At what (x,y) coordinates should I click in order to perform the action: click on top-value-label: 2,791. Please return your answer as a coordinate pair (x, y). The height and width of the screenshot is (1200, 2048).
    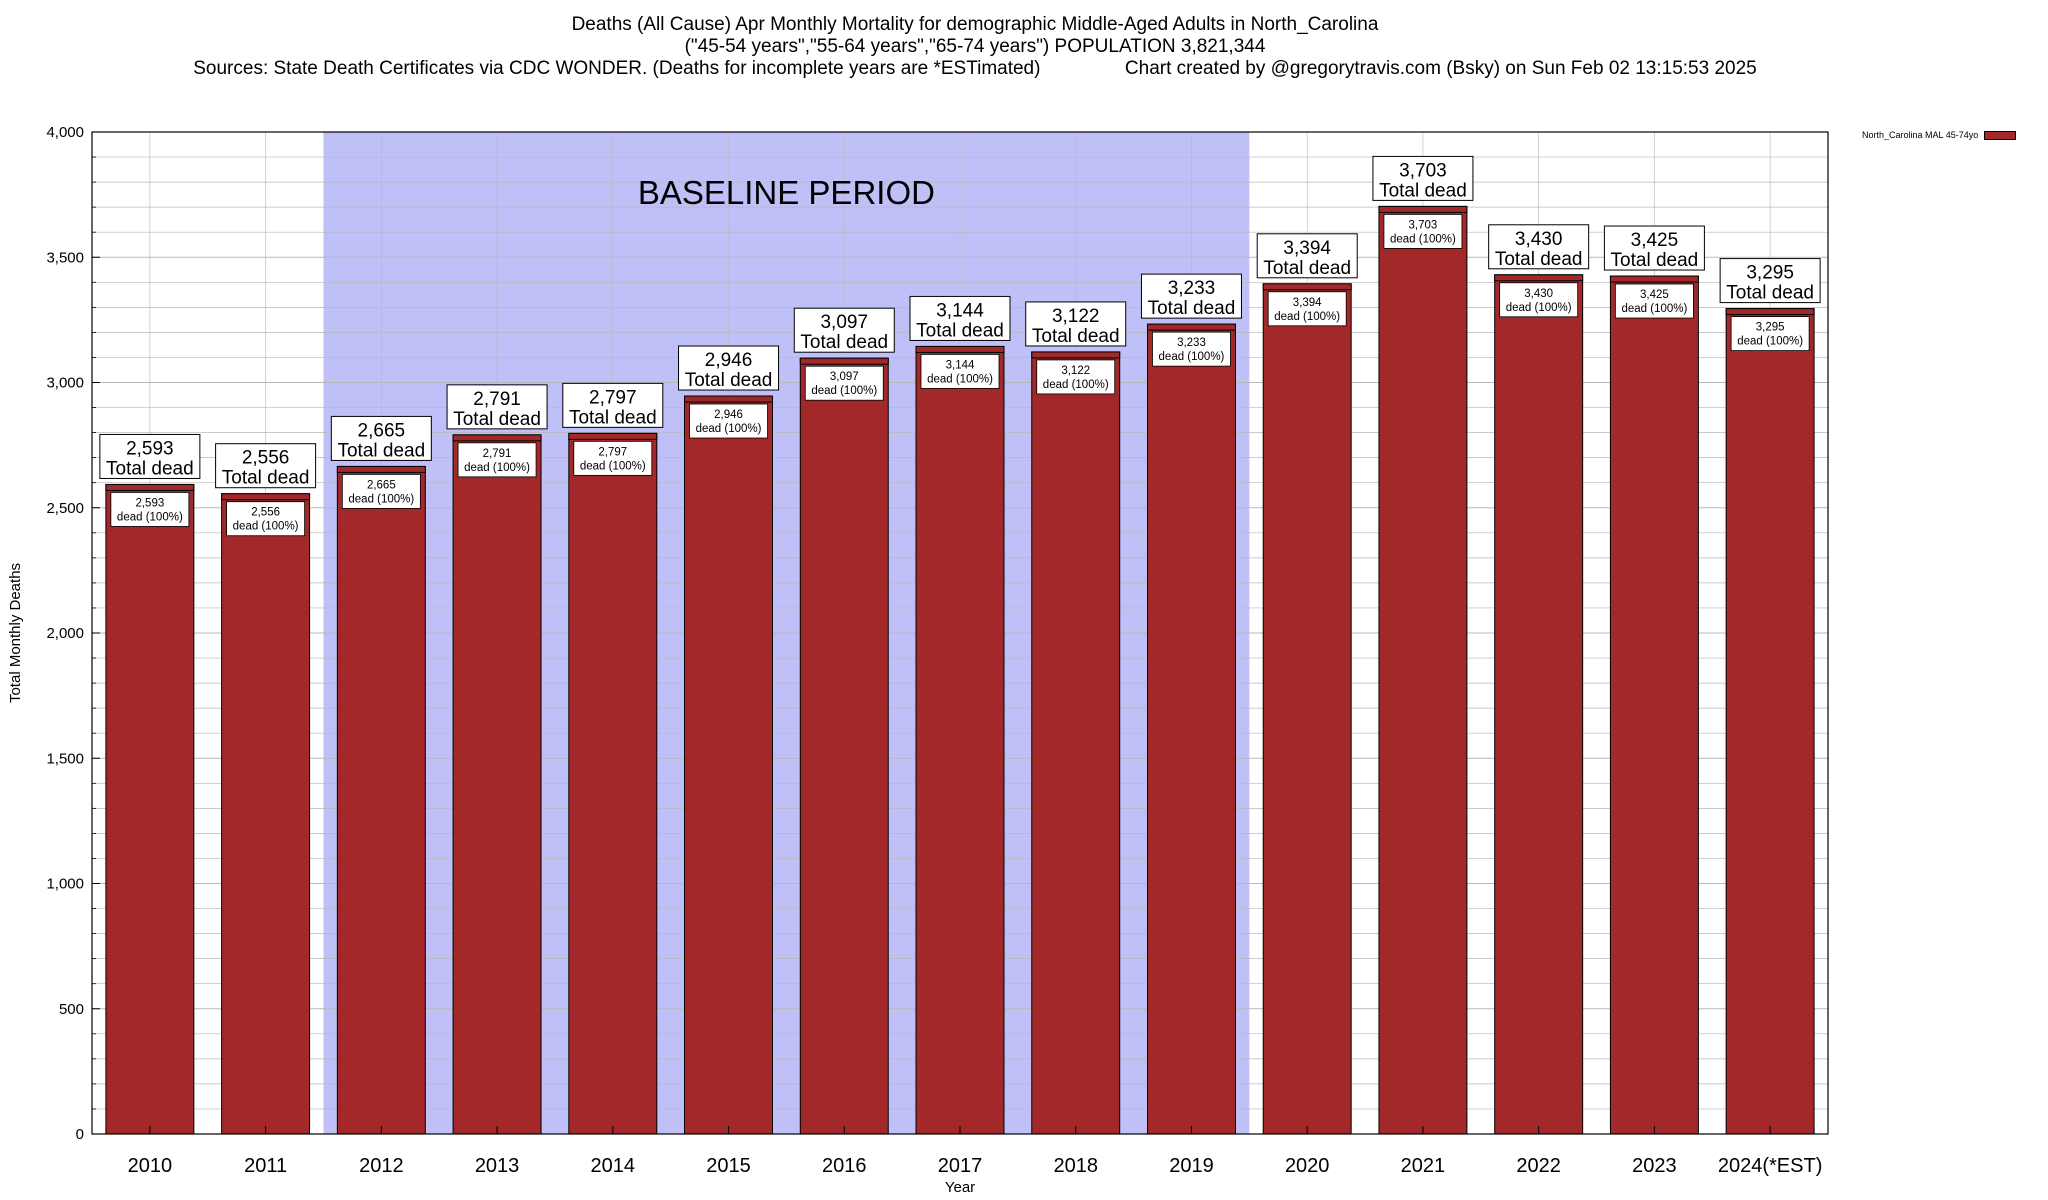
    Looking at the image, I should click on (497, 399).